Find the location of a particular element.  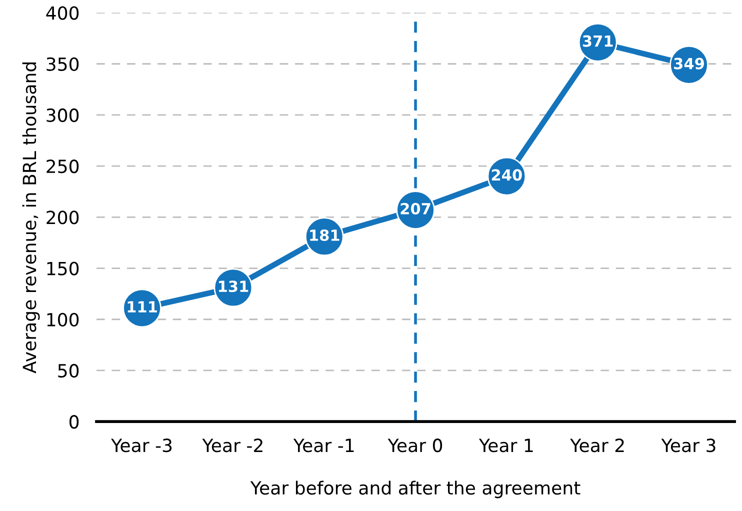

y-tick-label: 300 is located at coordinates (62, 115).